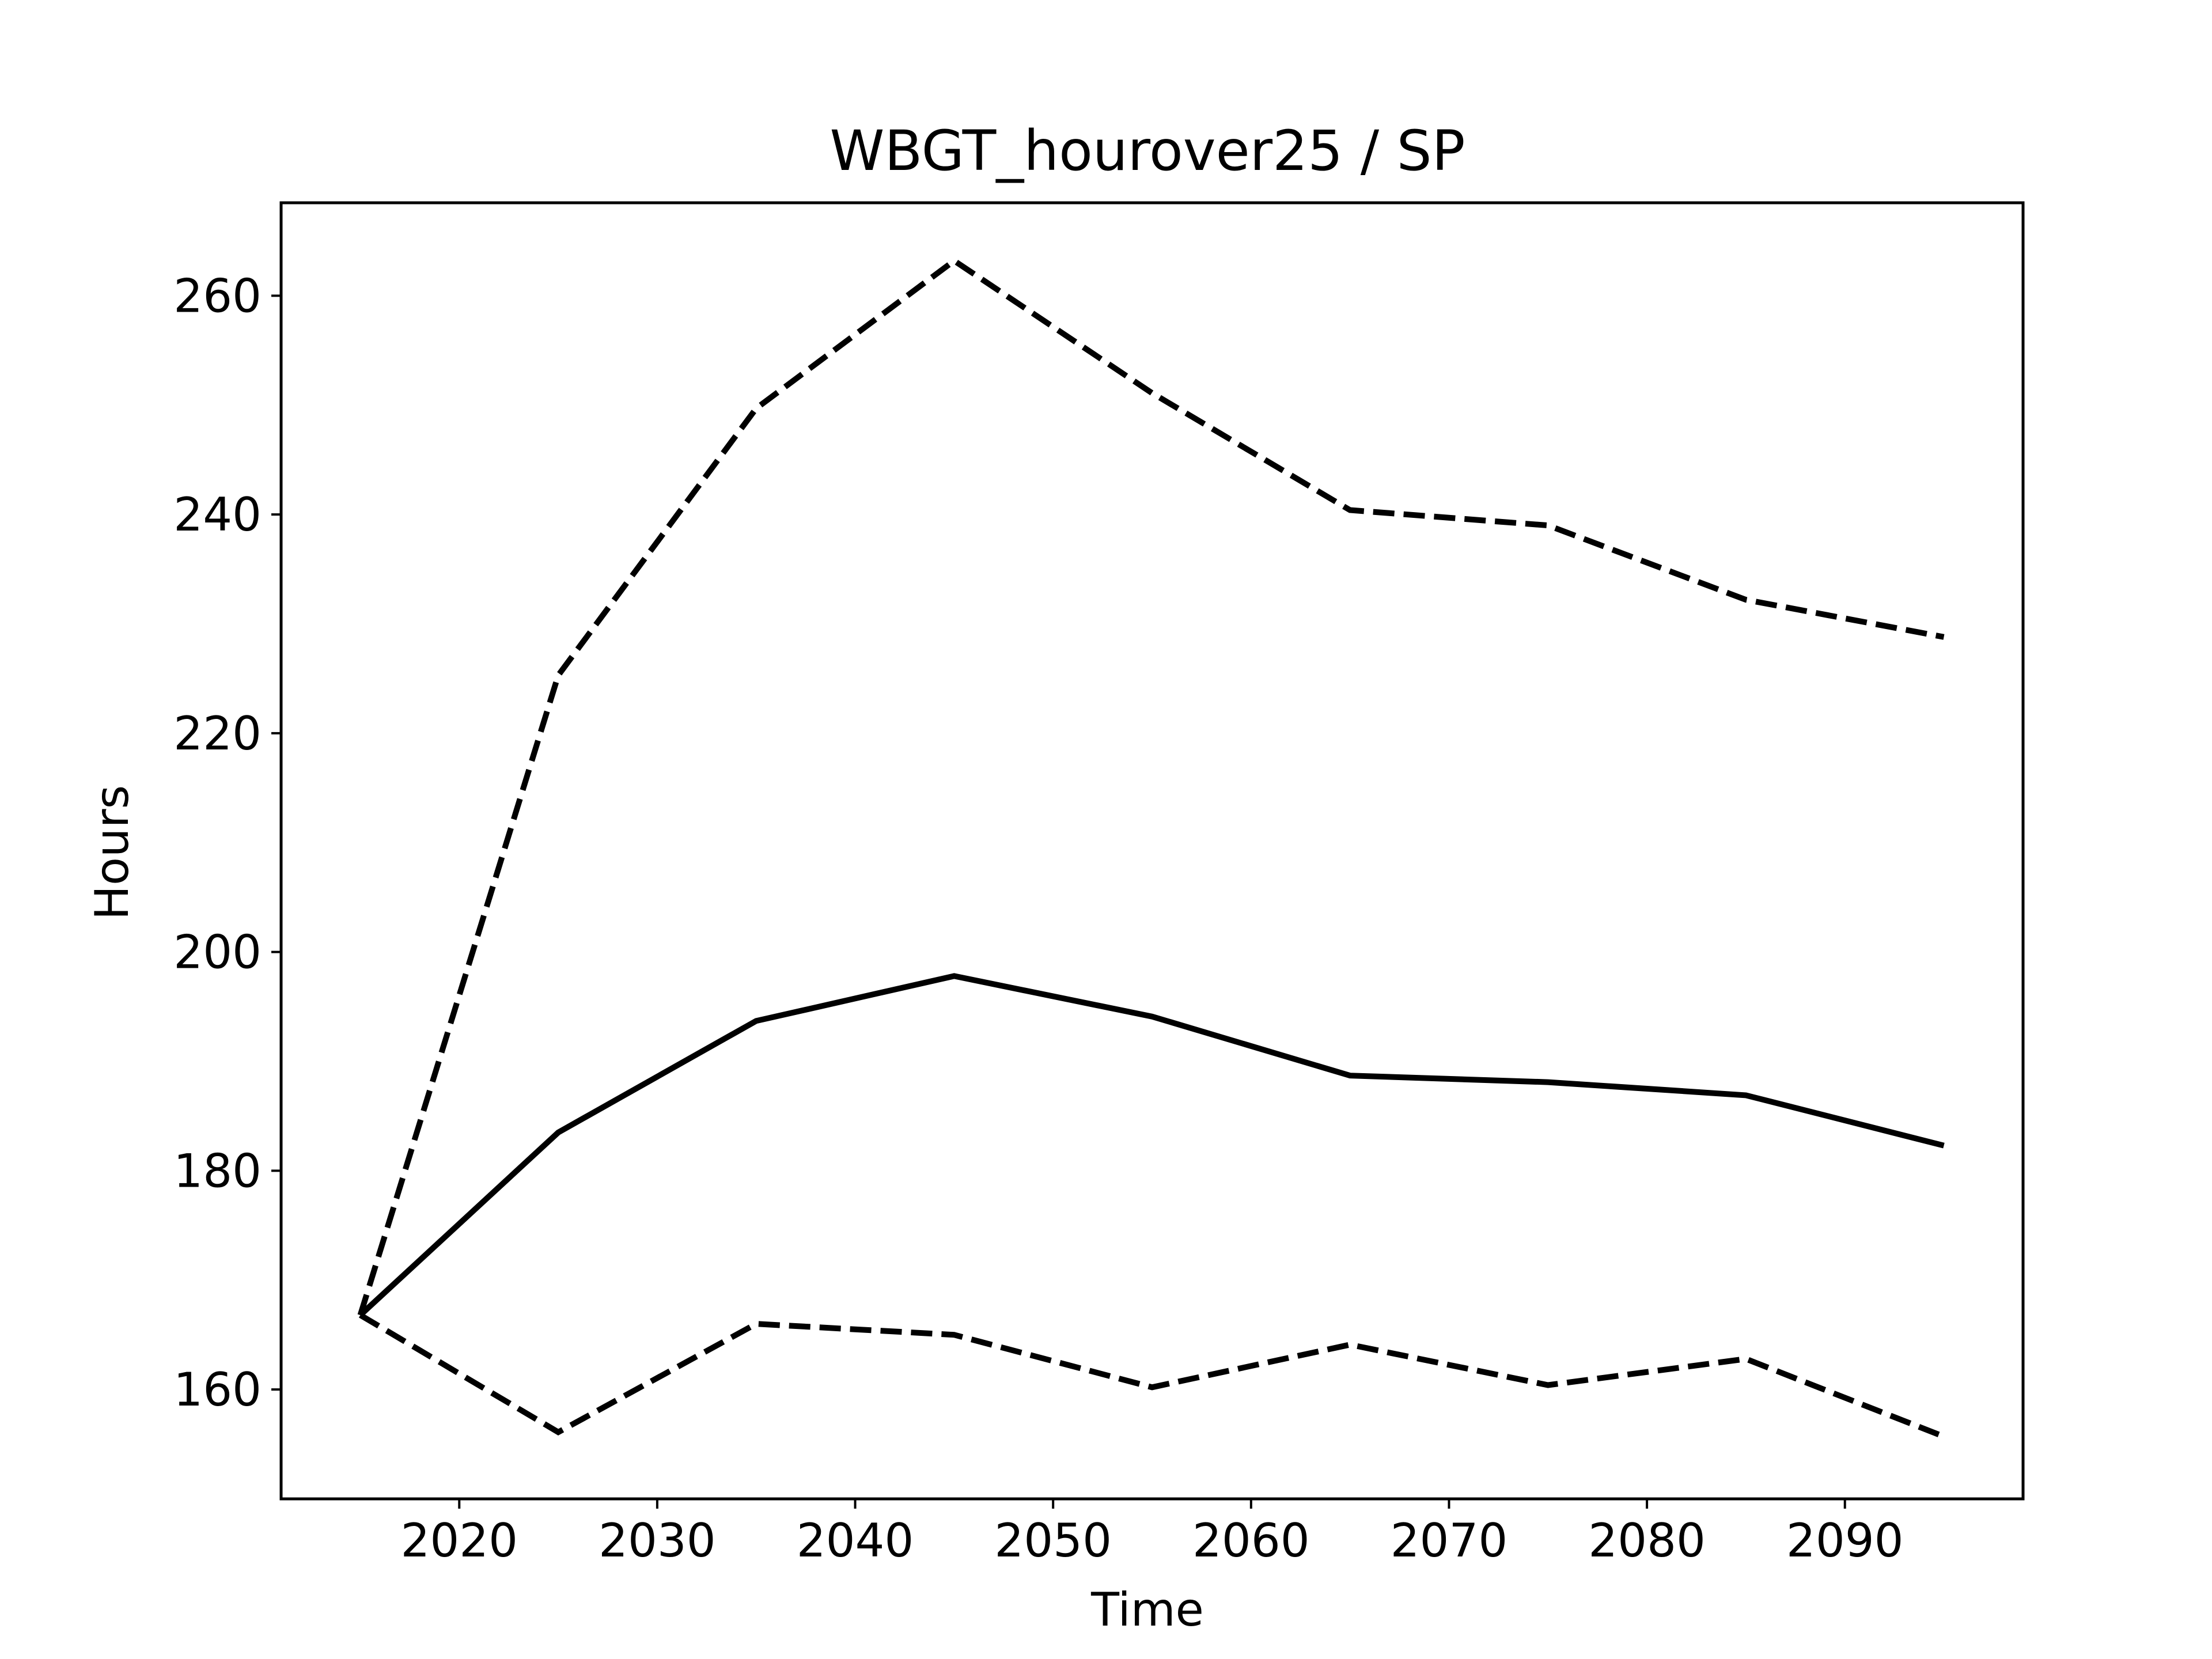  What do you see at coordinates (1147, 151) in the screenshot?
I see `chart-title: WBGT_hourover25 / SP` at bounding box center [1147, 151].